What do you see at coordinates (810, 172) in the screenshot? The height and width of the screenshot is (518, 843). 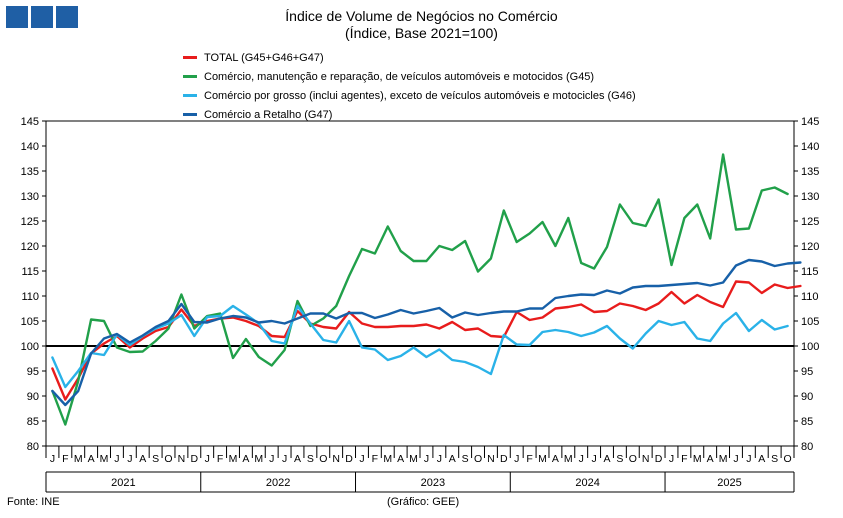 I see `y2-tick-label: 135` at bounding box center [810, 172].